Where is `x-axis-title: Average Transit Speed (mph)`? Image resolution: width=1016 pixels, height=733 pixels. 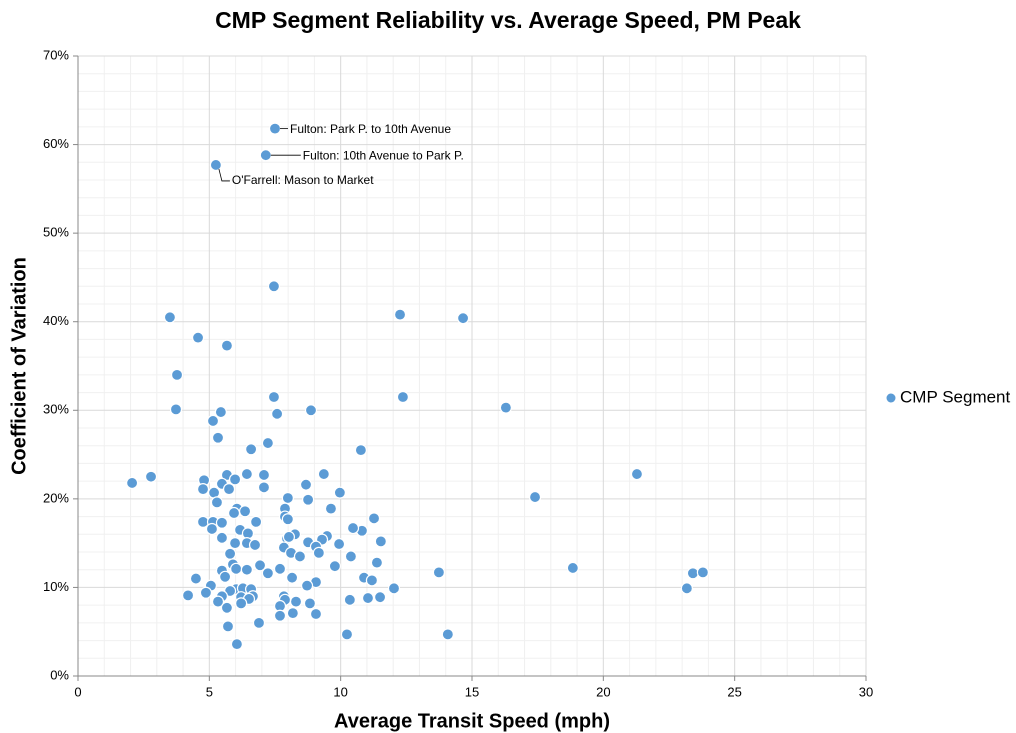
x-axis-title: Average Transit Speed (mph) is located at coordinates (472, 721).